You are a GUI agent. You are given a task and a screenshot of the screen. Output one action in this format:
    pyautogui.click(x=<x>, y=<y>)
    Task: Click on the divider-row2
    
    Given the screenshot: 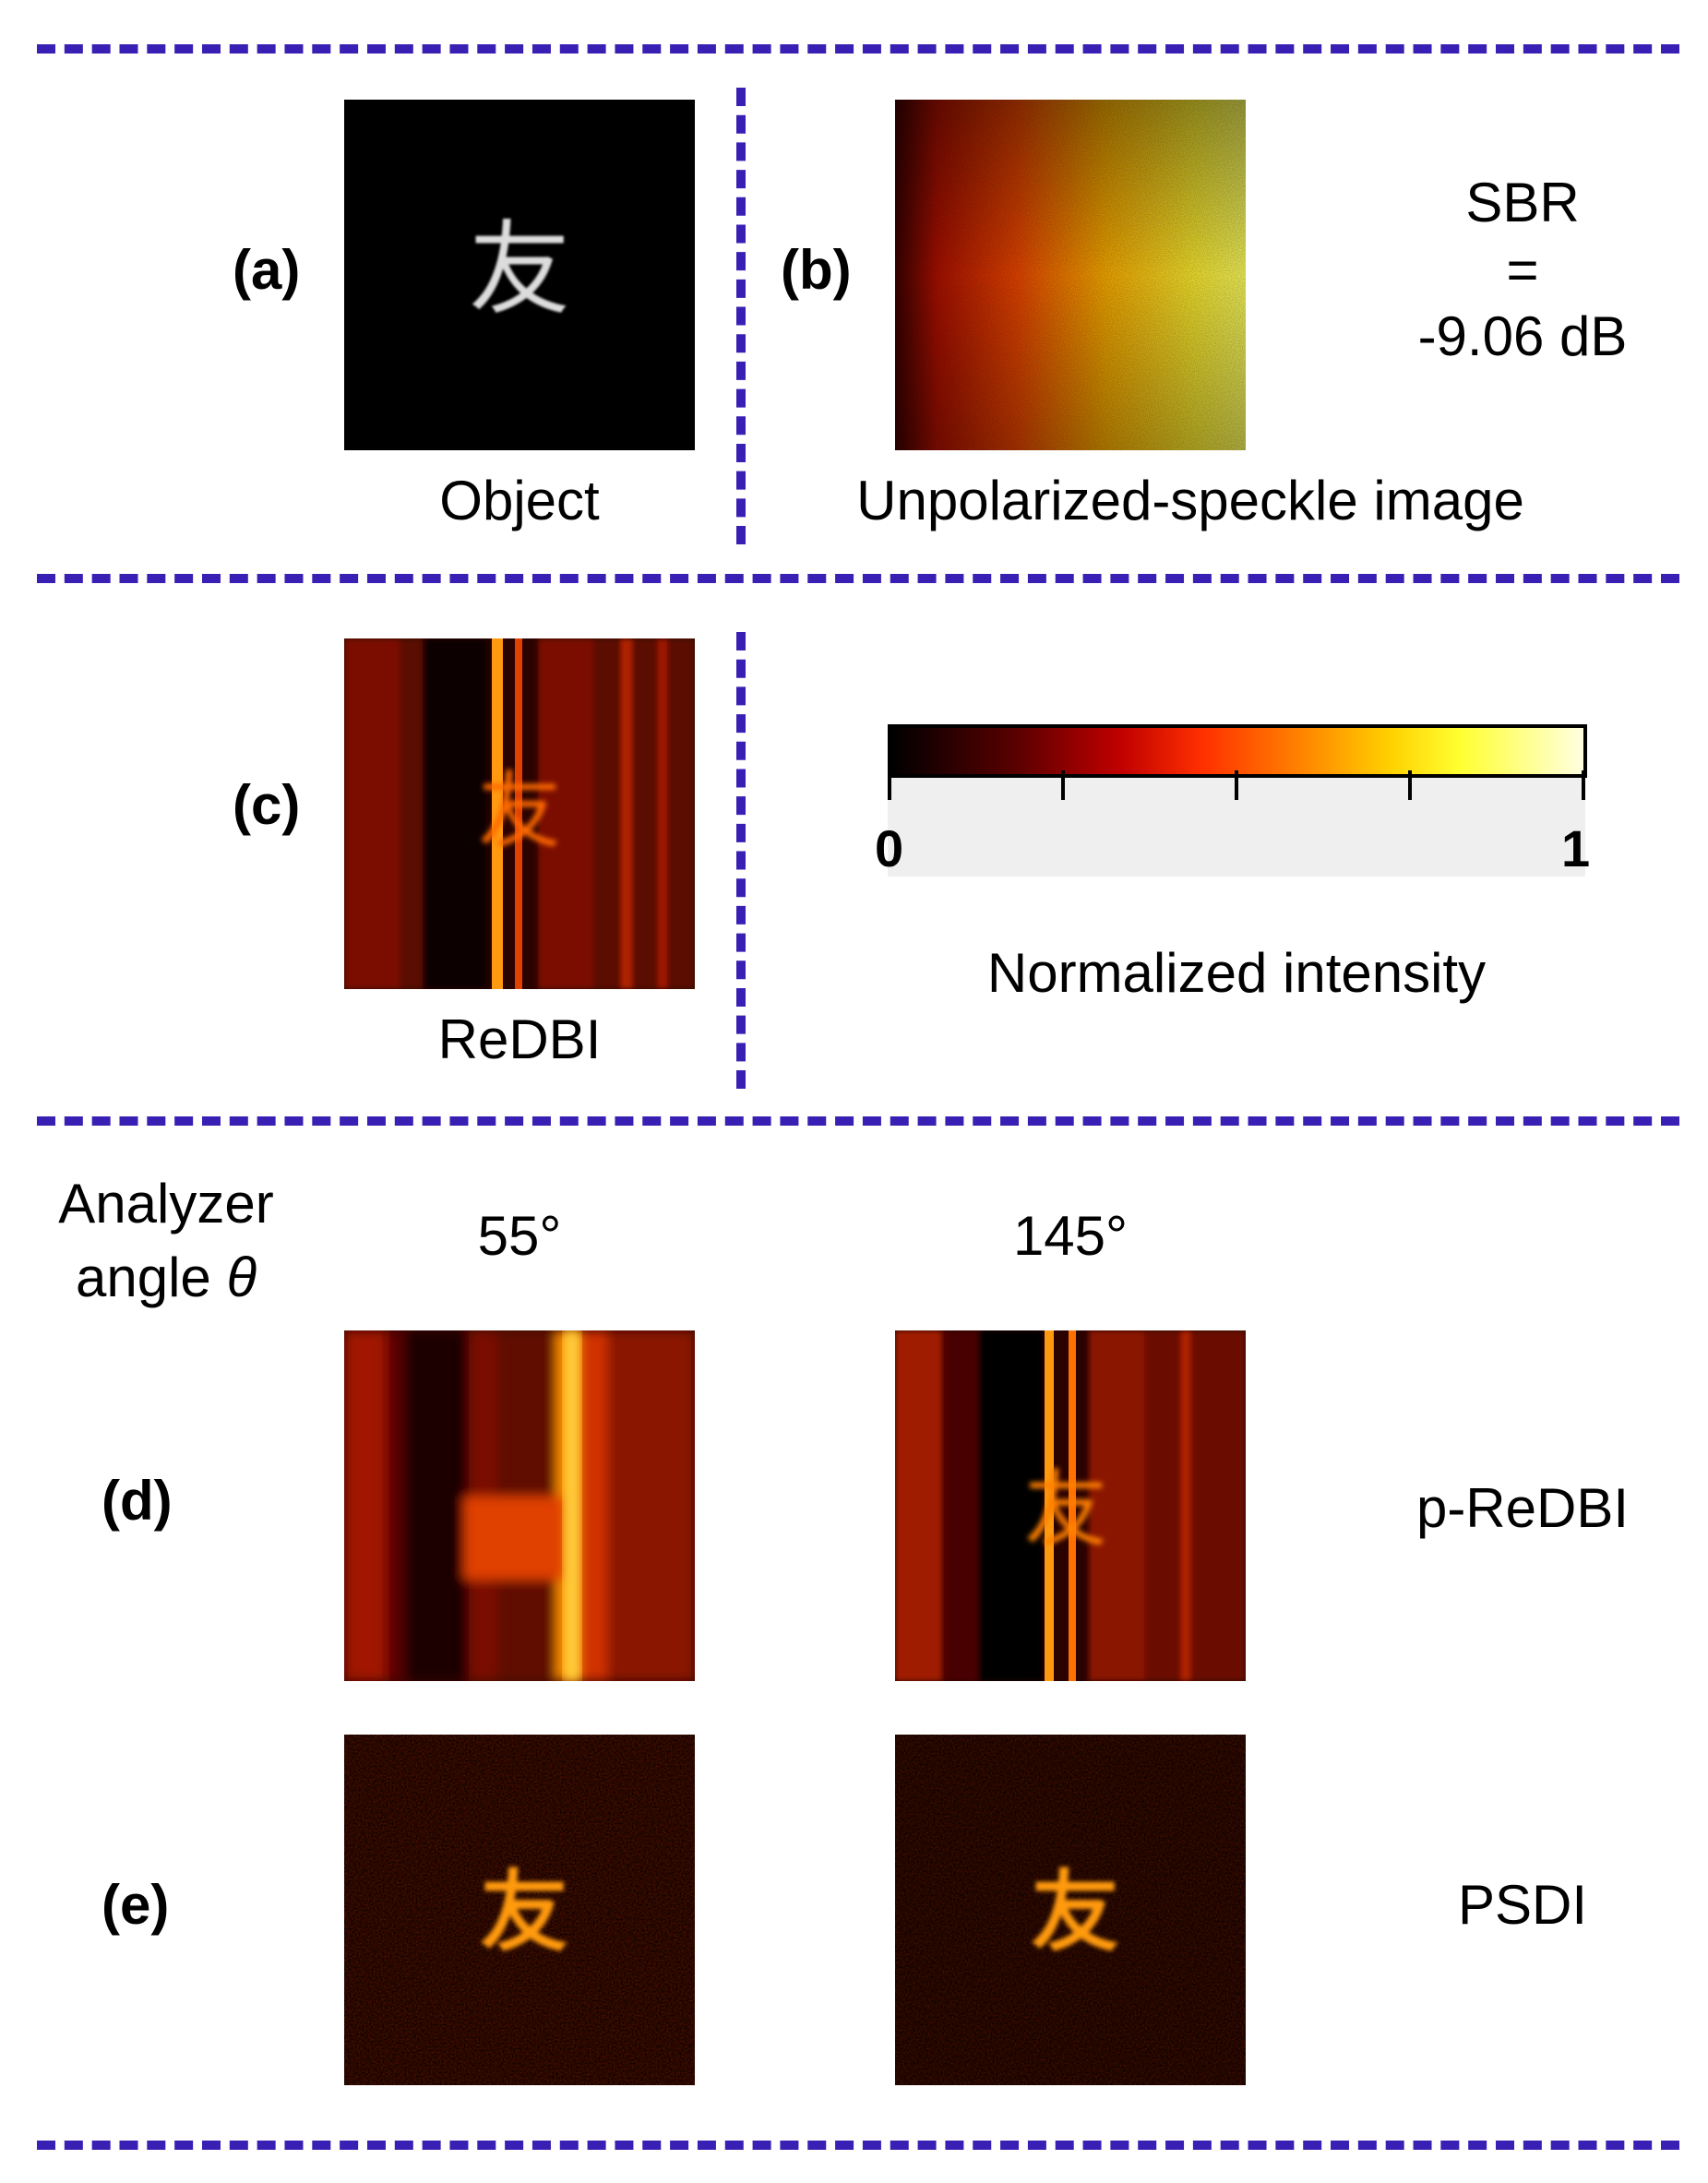 What is the action you would take?
    pyautogui.click(x=858, y=1121)
    